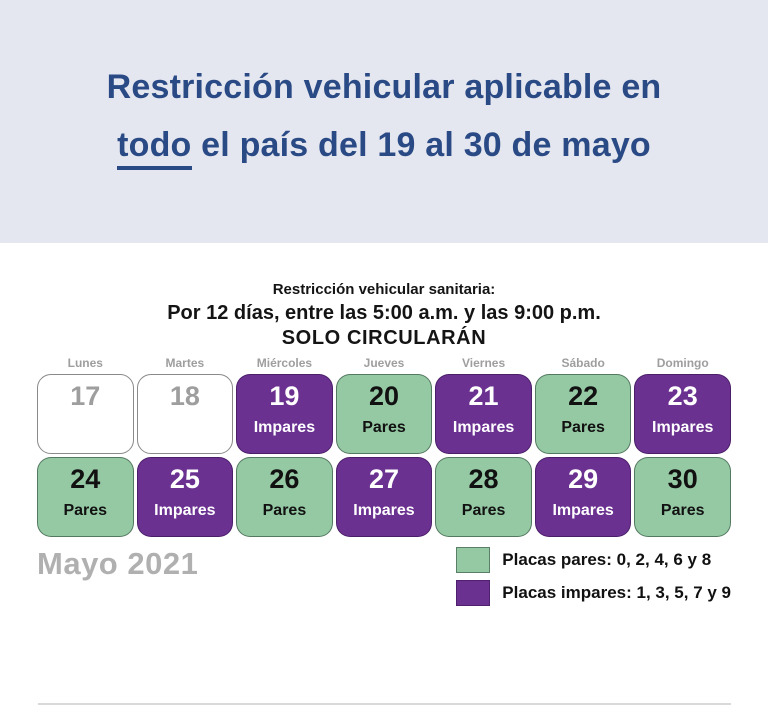 The height and width of the screenshot is (709, 768). I want to click on day-number: 17, so click(85, 396).